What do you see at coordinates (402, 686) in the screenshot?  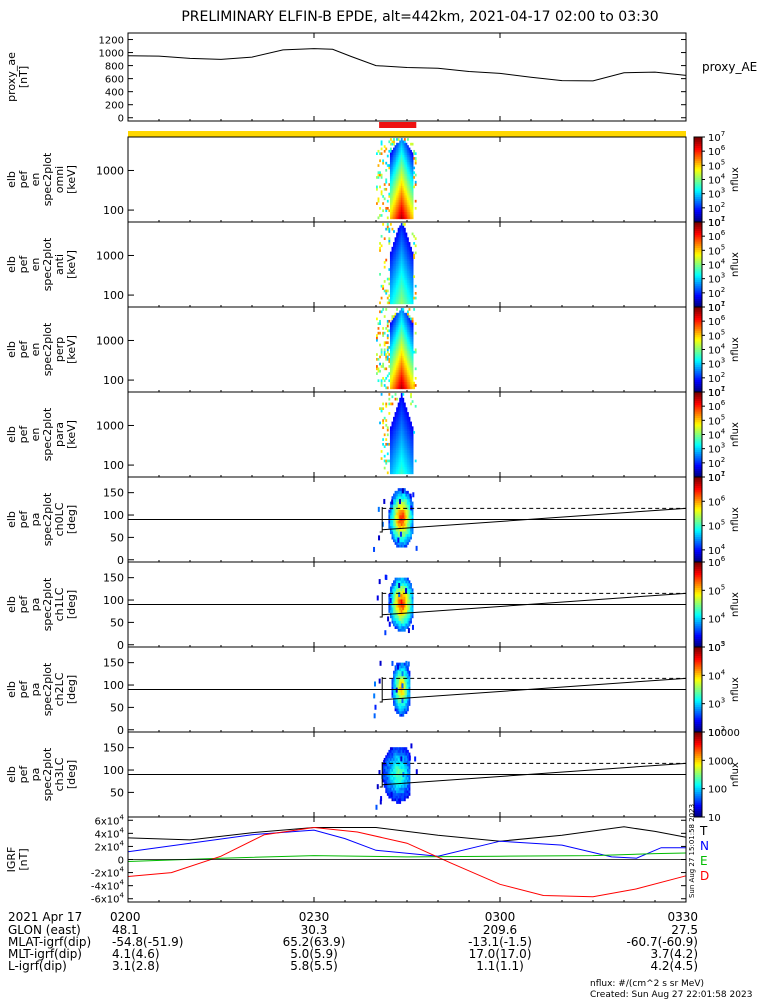 I see `pa_ch2-noise` at bounding box center [402, 686].